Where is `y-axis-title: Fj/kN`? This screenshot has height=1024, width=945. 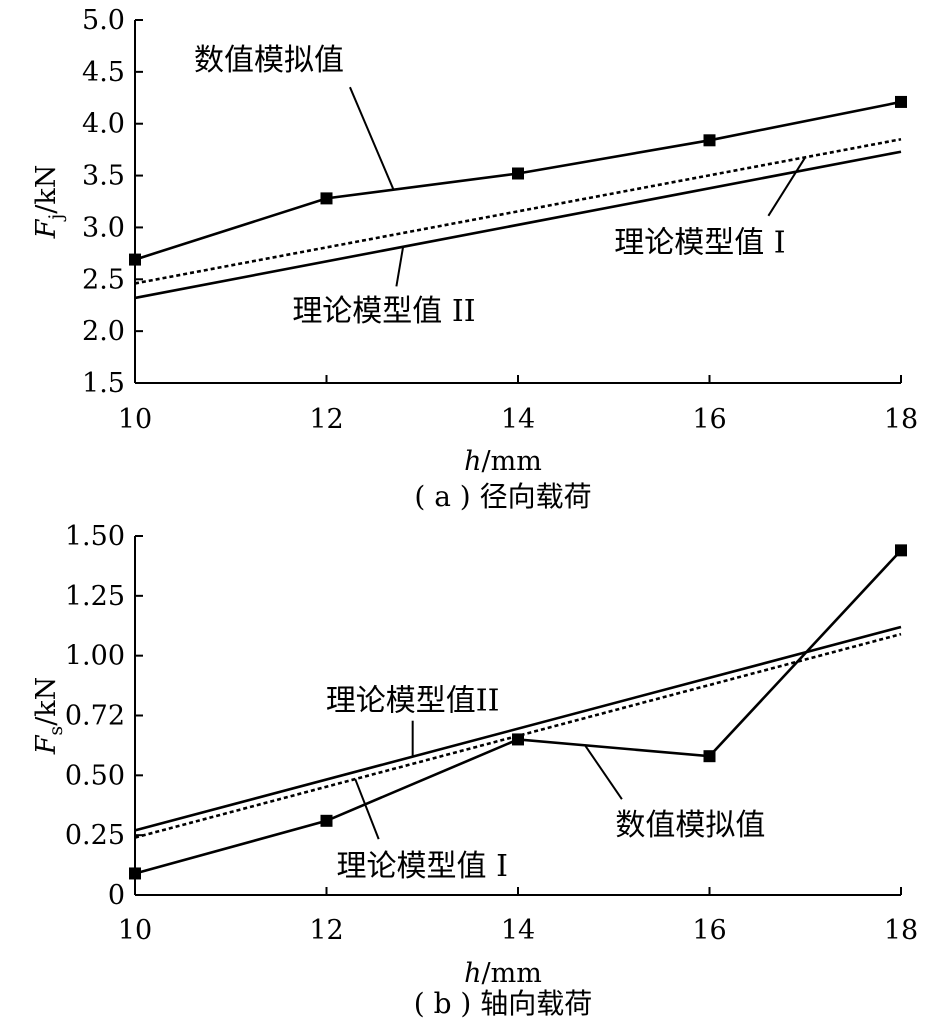 y-axis-title: Fj/kN is located at coordinates (49, 202).